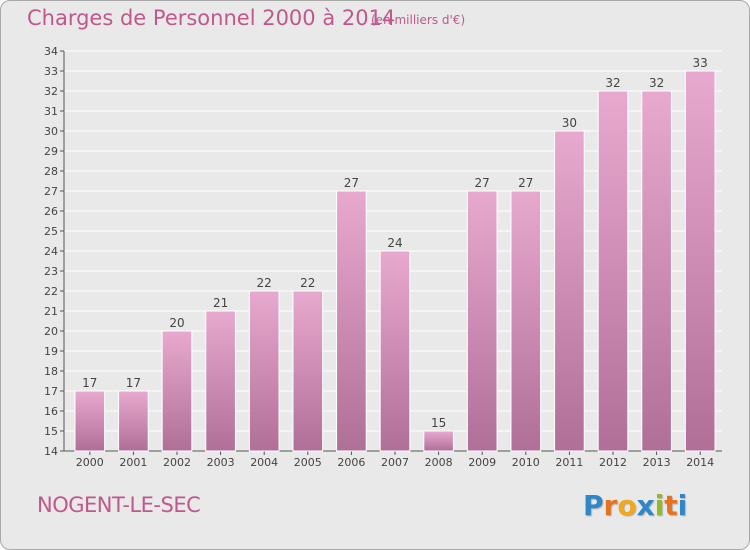  What do you see at coordinates (394, 243) in the screenshot?
I see `bar-value-label: 24` at bounding box center [394, 243].